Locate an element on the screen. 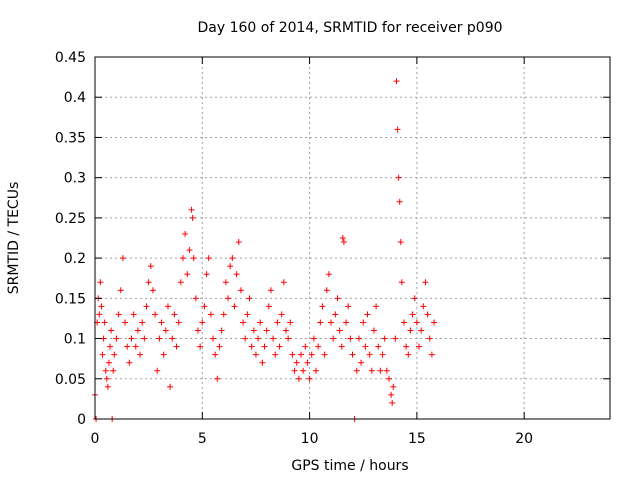 Image resolution: width=640 pixels, height=484 pixels. x-tick-label: 15 is located at coordinates (417, 439).